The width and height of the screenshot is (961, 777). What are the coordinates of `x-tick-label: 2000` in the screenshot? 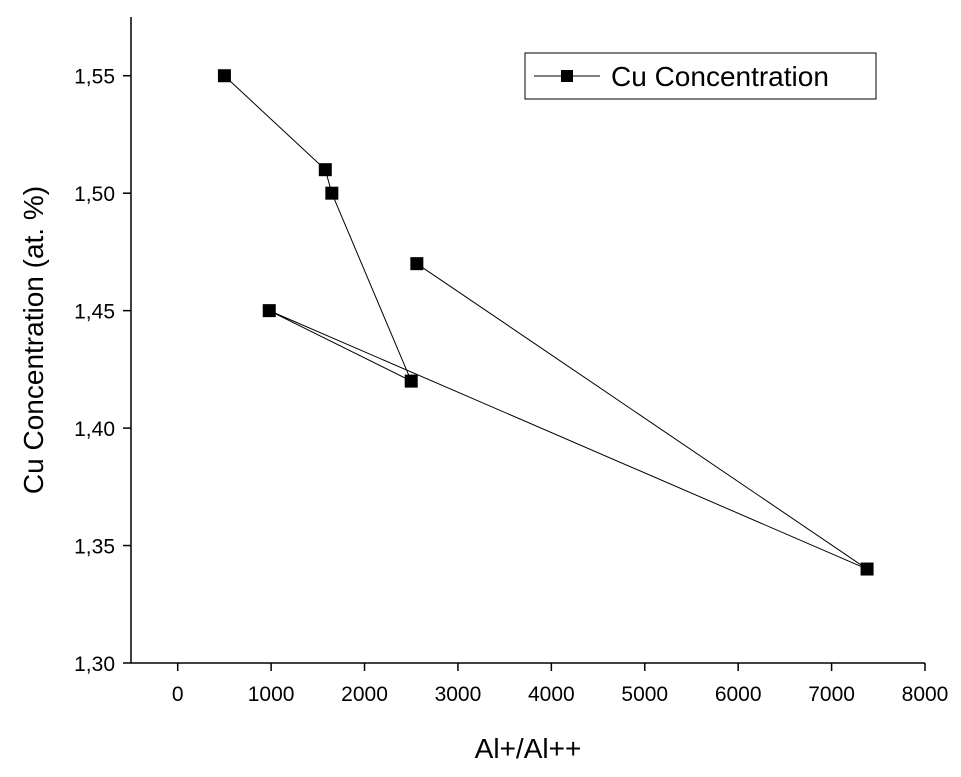 It's located at (364, 694).